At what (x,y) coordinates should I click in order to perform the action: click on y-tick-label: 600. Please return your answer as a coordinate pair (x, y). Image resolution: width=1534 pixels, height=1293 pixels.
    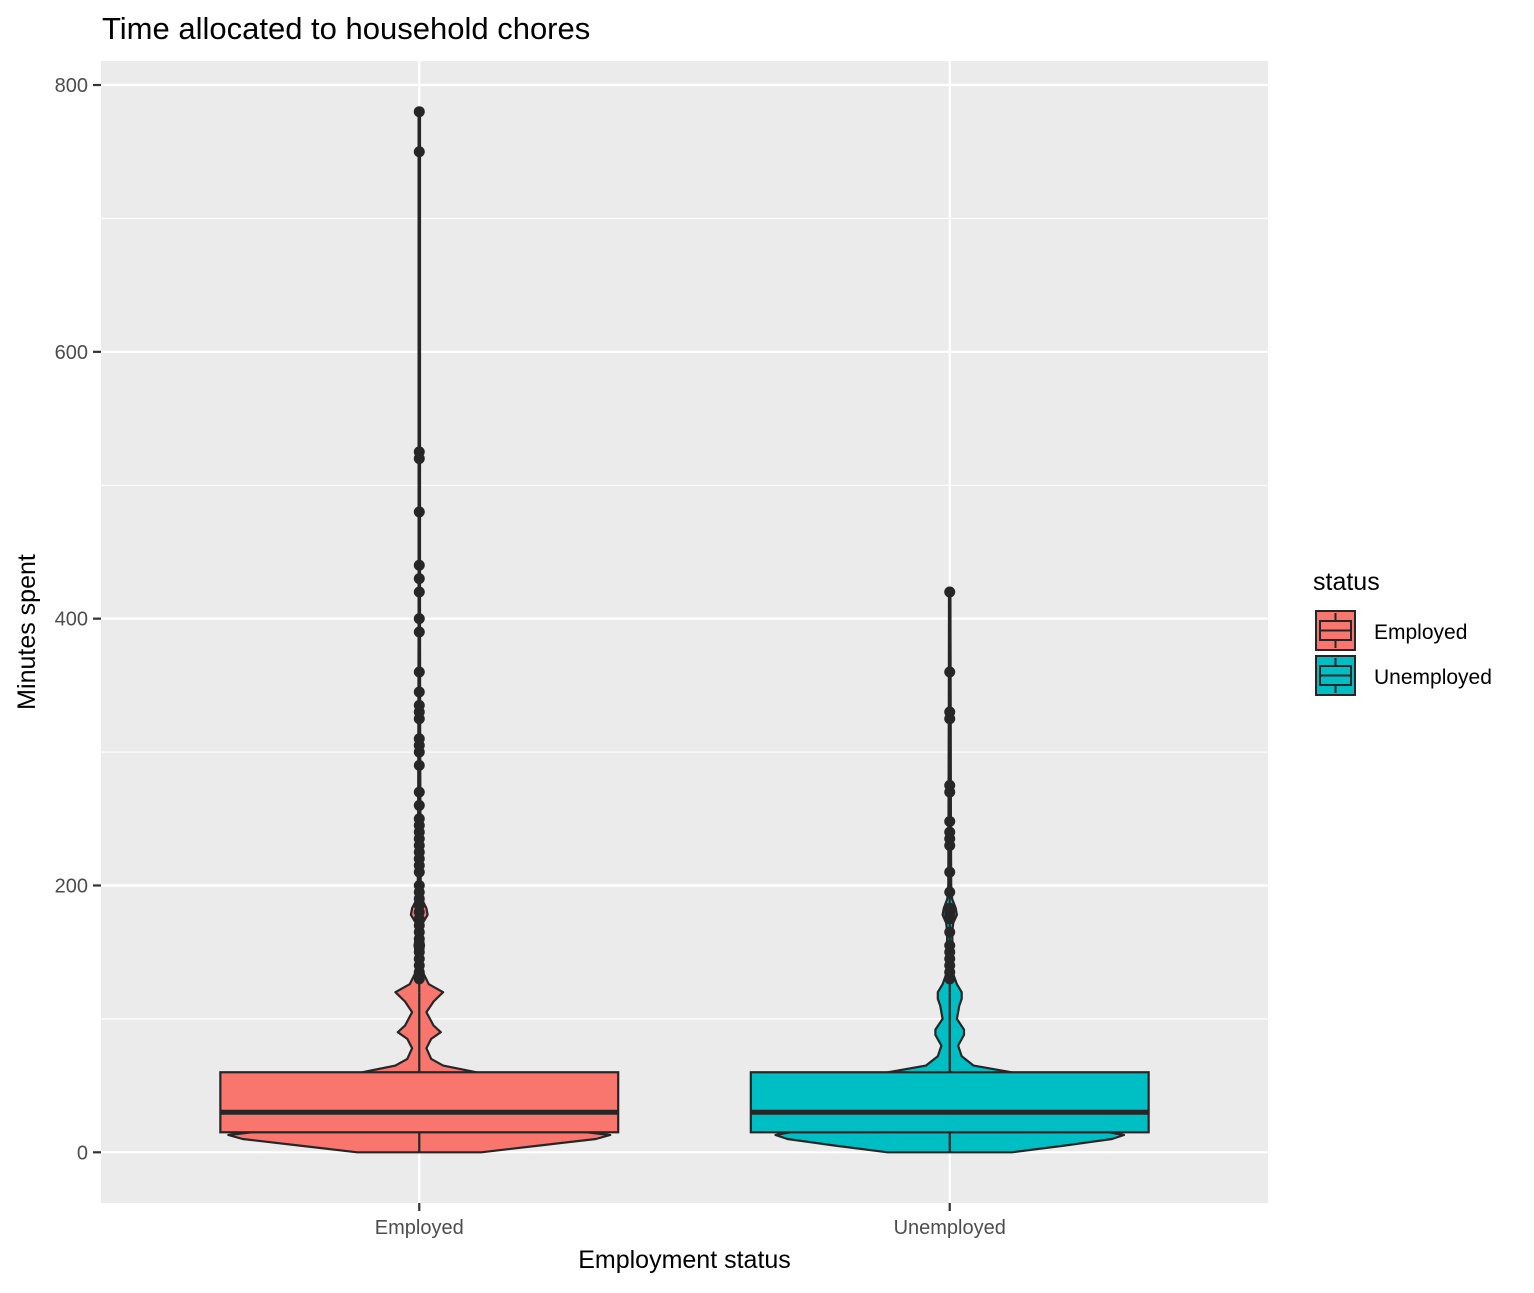
    Looking at the image, I should click on (71, 353).